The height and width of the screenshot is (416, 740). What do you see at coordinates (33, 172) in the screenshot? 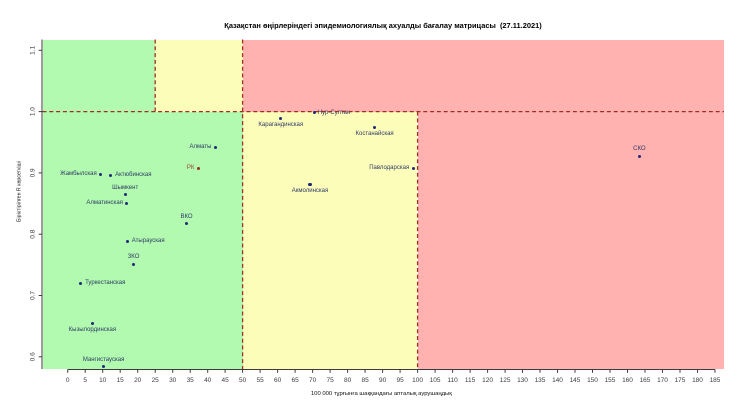
I see `svg-text: 0.9` at bounding box center [33, 172].